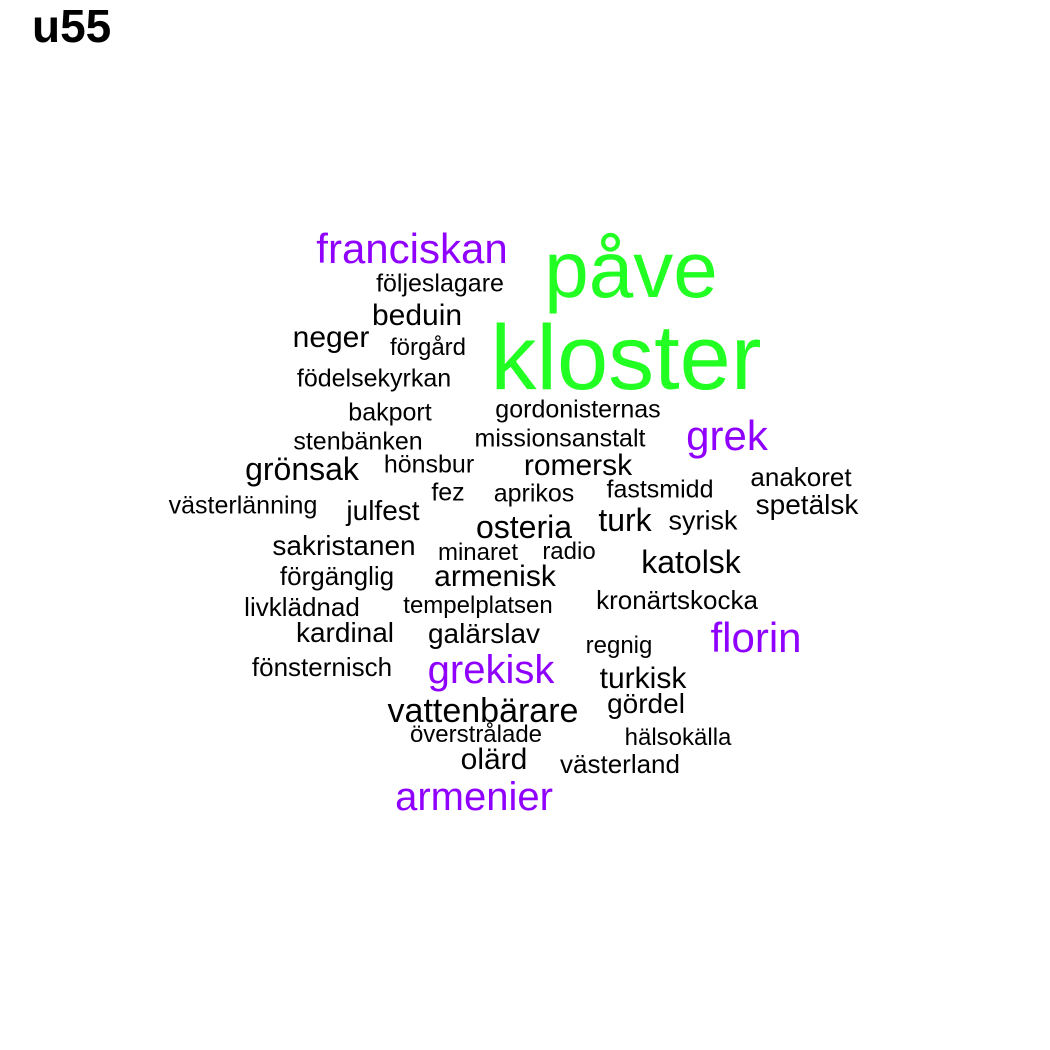 Image resolution: width=1050 pixels, height=1050 pixels. I want to click on word-kronartskocka: kronärtskocka, so click(677, 600).